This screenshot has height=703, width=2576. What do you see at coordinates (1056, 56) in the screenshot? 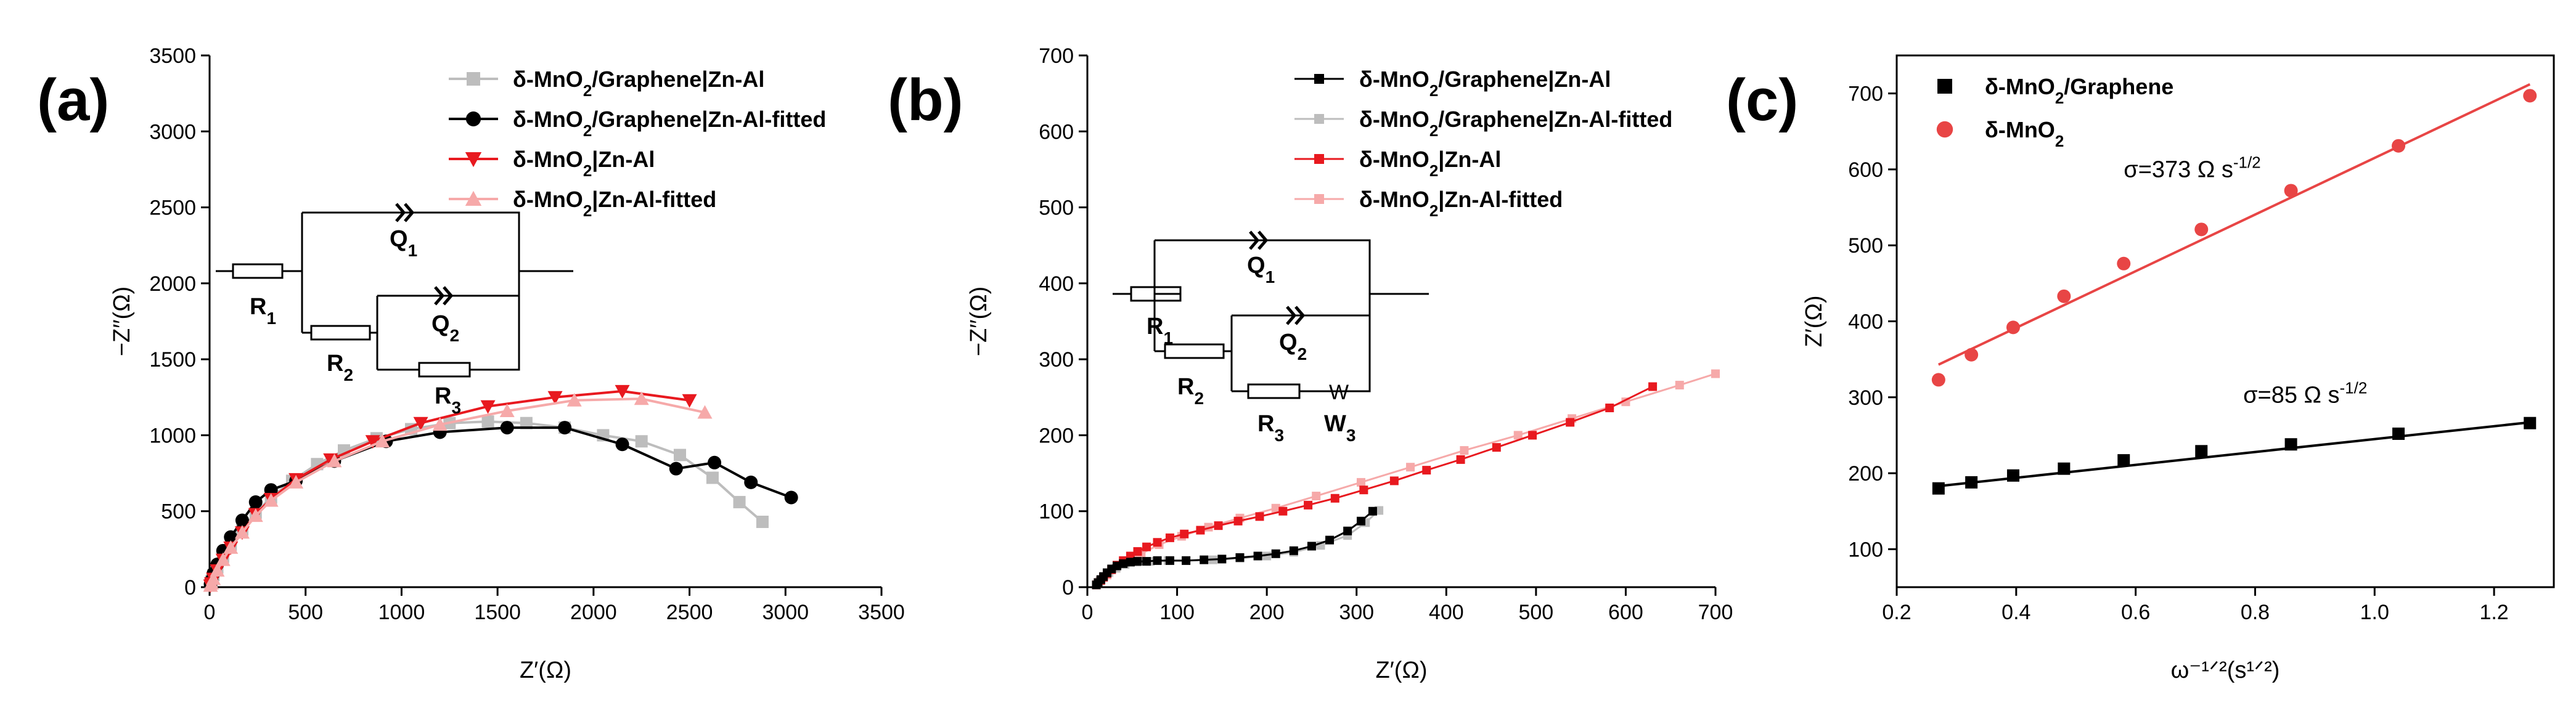
I see `y-tick-label: 700` at bounding box center [1056, 56].